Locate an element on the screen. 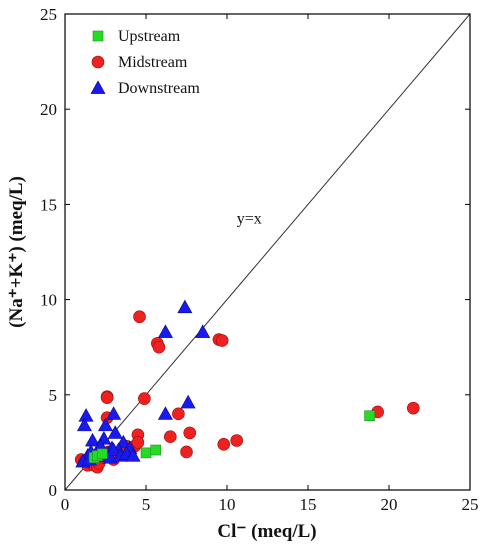  legend: Upstream Midstream Downstream is located at coordinates (145, 62).